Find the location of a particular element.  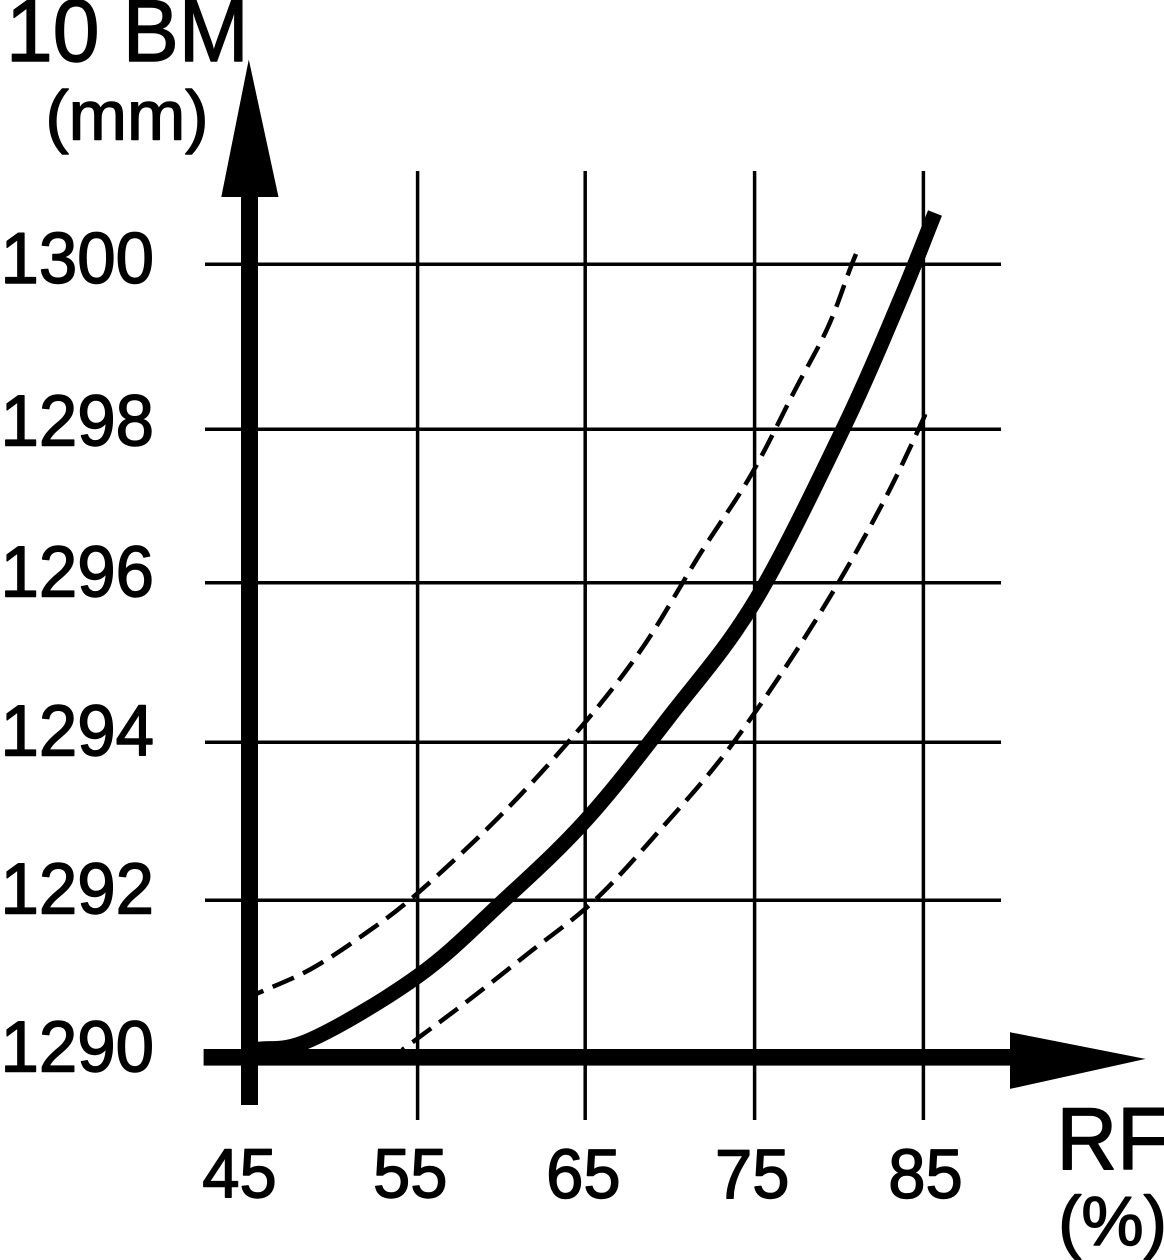

svg-text: 10 BM is located at coordinates (127, 40).